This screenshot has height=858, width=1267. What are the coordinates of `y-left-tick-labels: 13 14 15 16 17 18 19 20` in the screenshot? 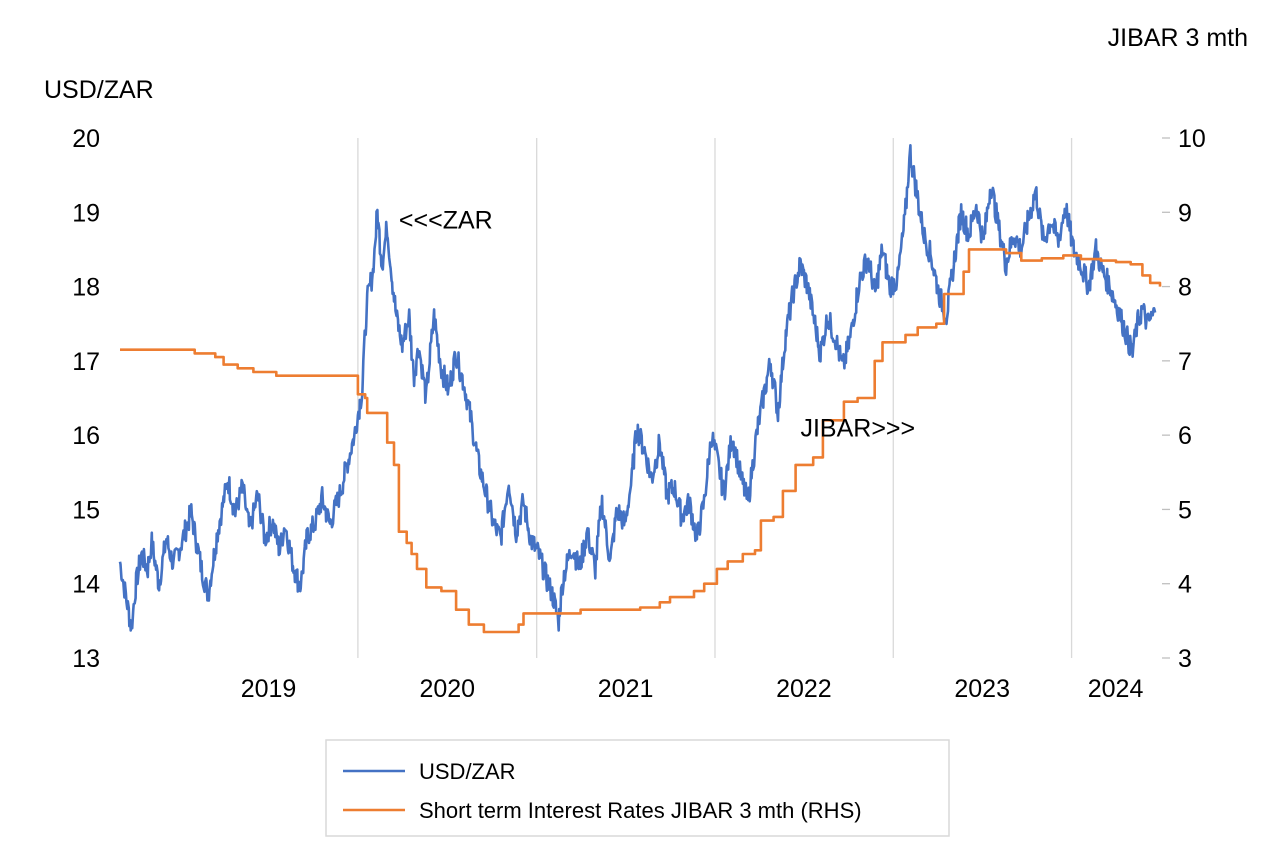 It's located at (86, 399).